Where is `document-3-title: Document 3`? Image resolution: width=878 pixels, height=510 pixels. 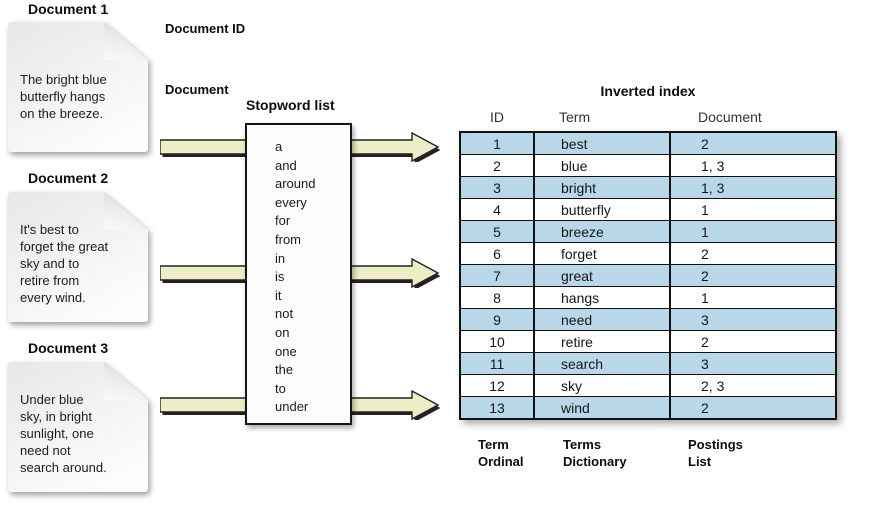 document-3-title: Document 3 is located at coordinates (68, 348).